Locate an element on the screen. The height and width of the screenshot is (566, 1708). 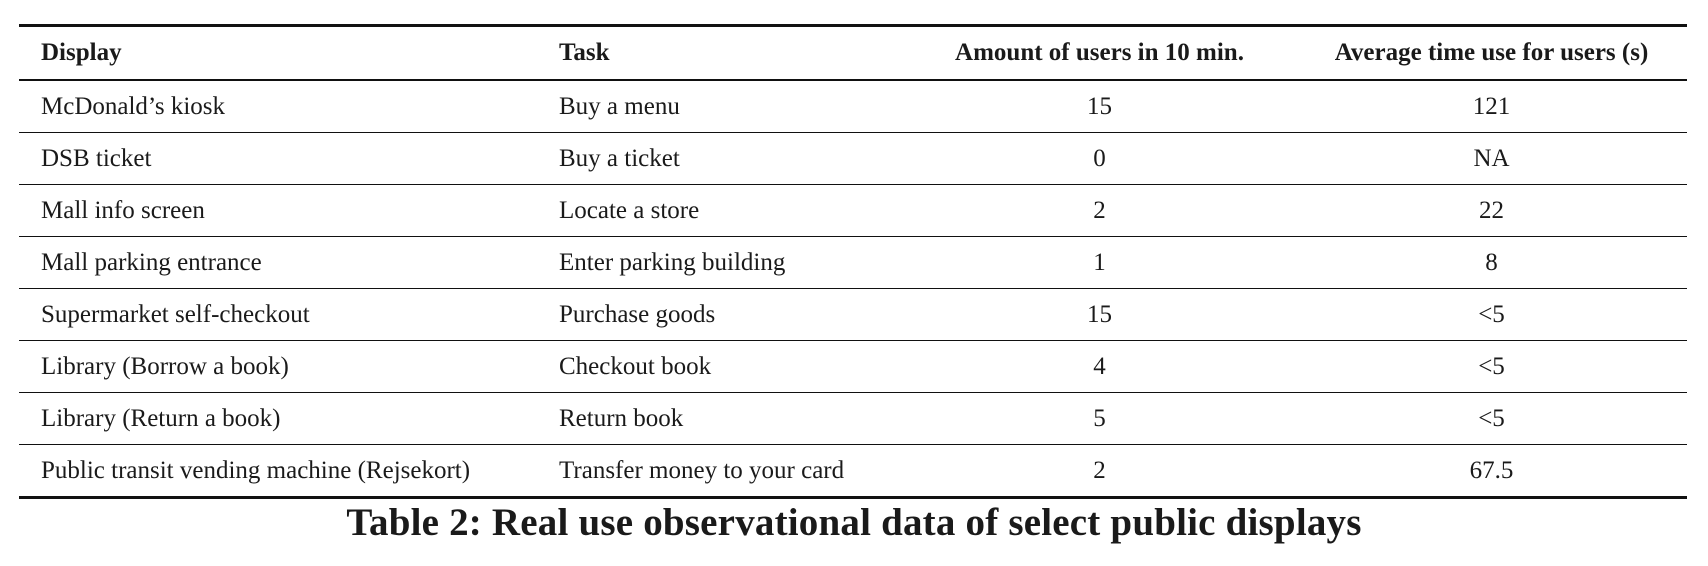
cell-task: Checkout book is located at coordinates (720, 366).